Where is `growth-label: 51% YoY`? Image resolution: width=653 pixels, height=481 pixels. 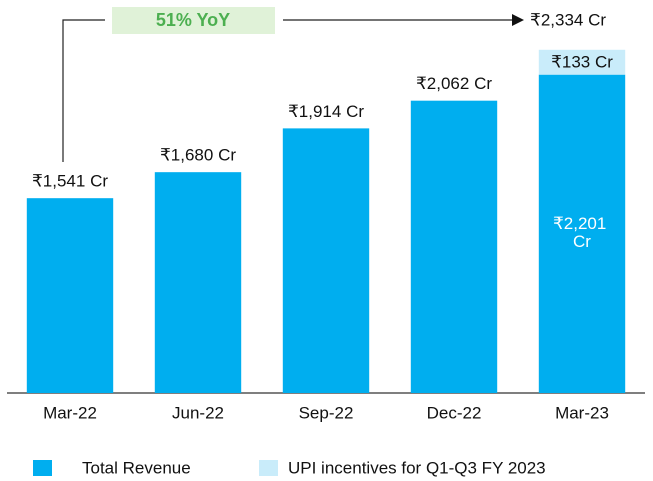
growth-label: 51% YoY is located at coordinates (193, 20).